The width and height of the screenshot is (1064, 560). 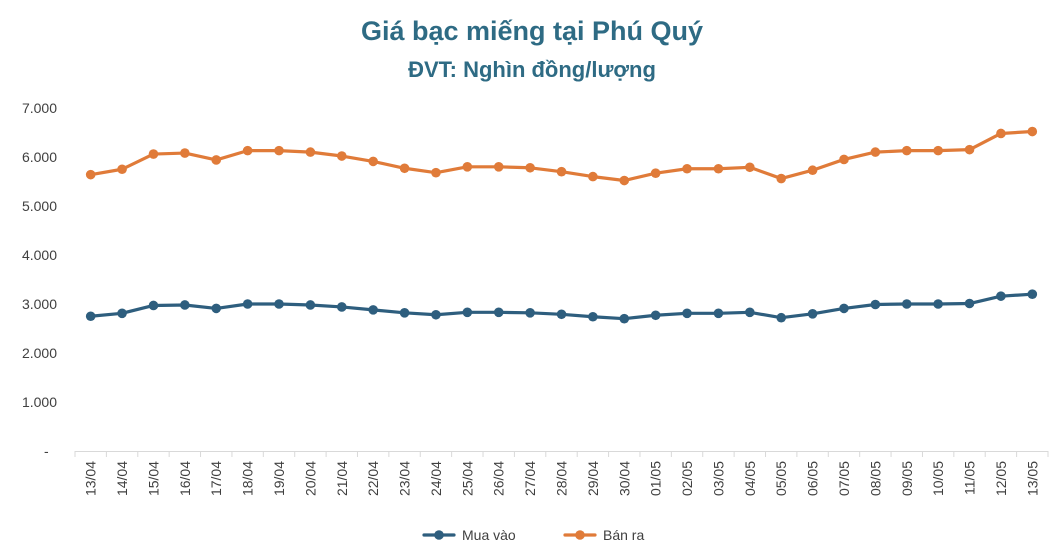 I want to click on x-tick-label: 06/05, so click(x=813, y=478).